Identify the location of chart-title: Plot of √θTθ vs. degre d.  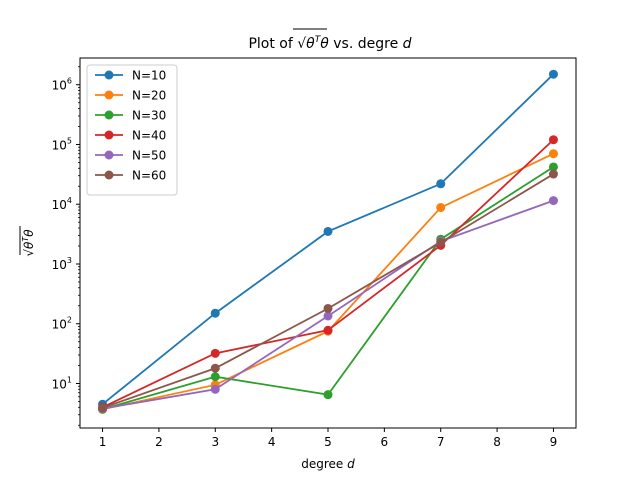
(329, 43).